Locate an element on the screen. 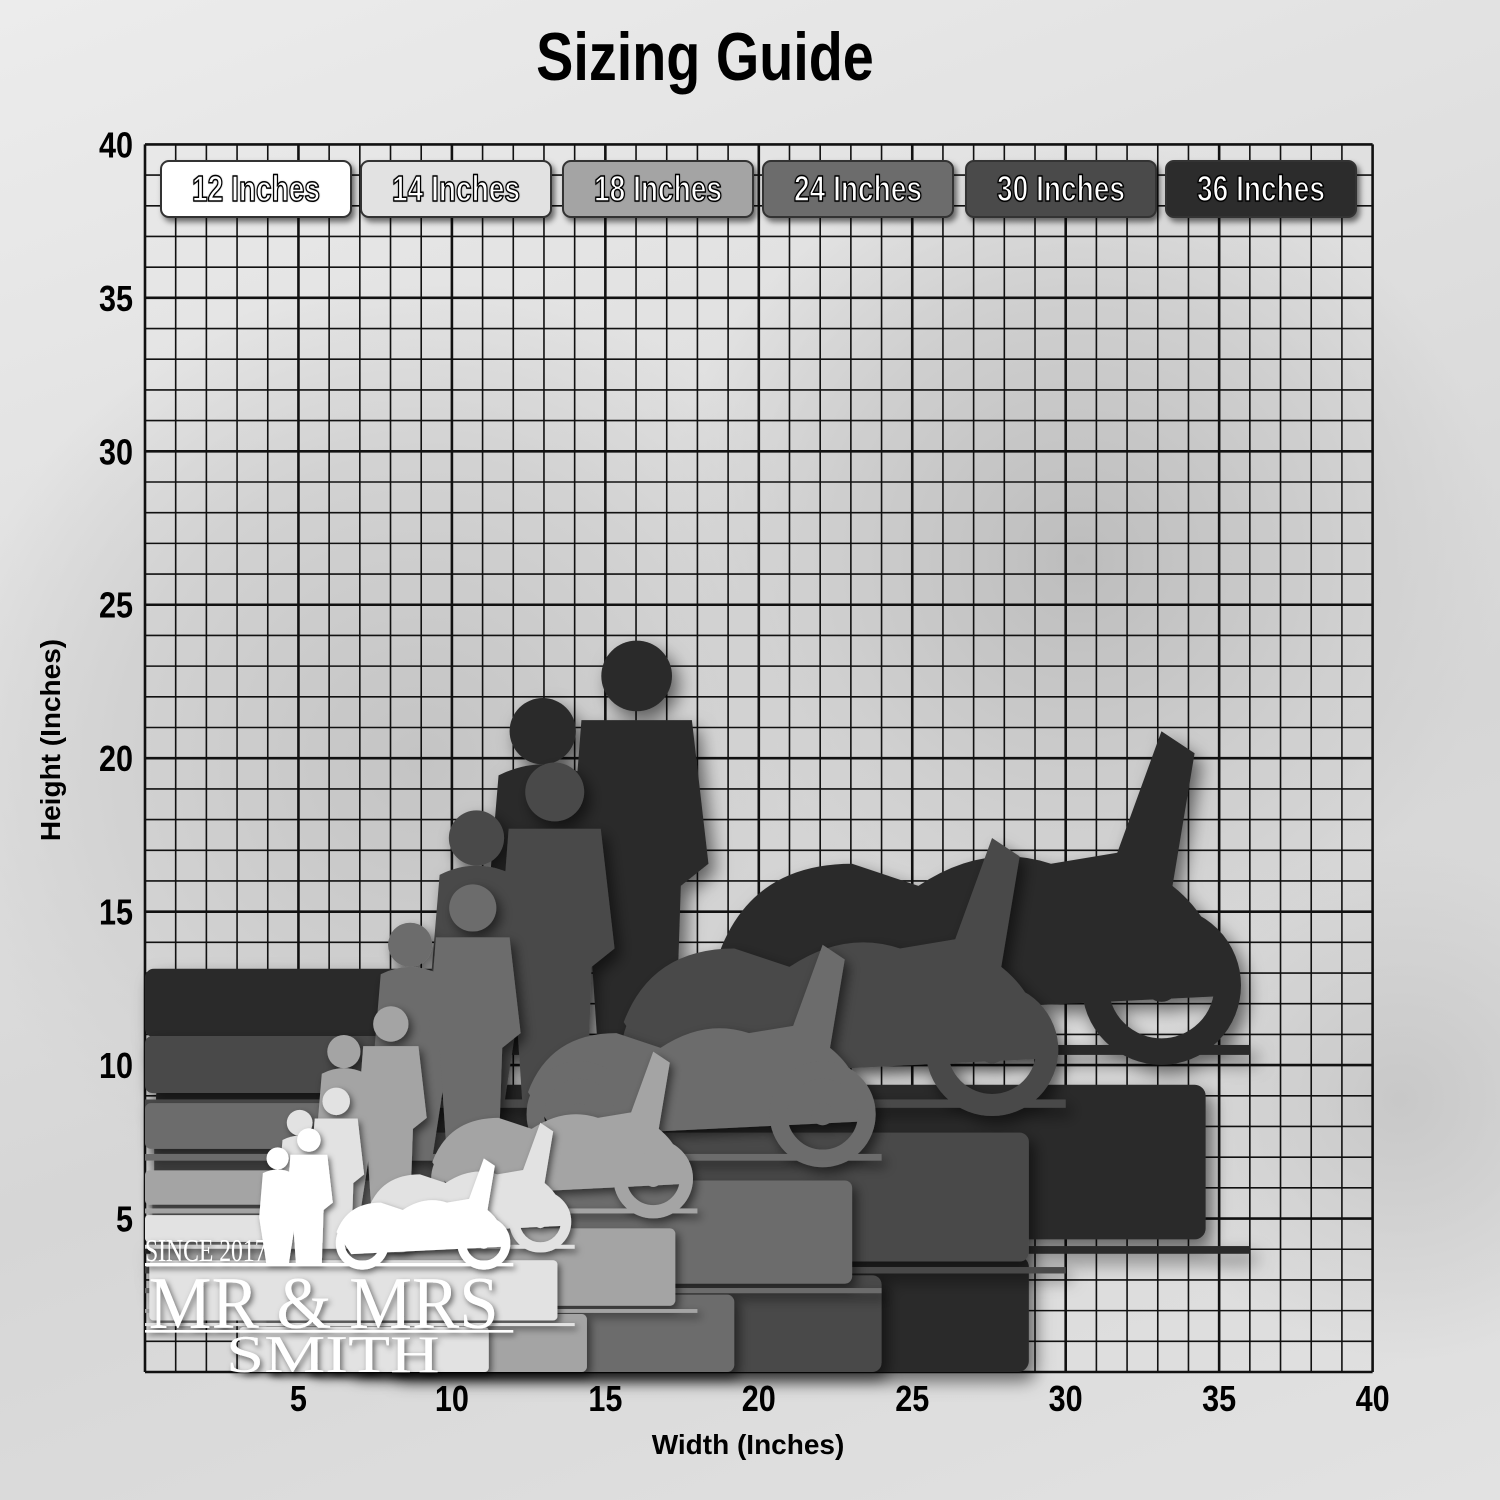 The image size is (1500, 1500). legend-size-24: 24 Inches is located at coordinates (858, 189).